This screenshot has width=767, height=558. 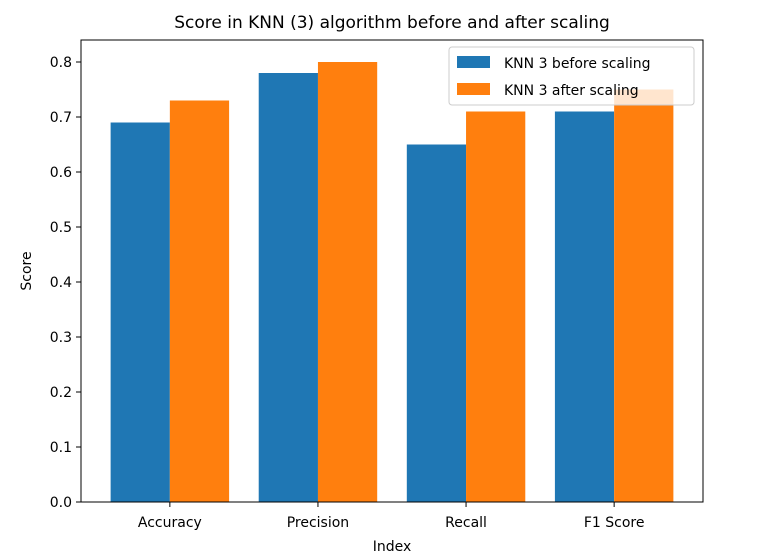 What do you see at coordinates (61, 503) in the screenshot?
I see `y-tick-label: 0.0` at bounding box center [61, 503].